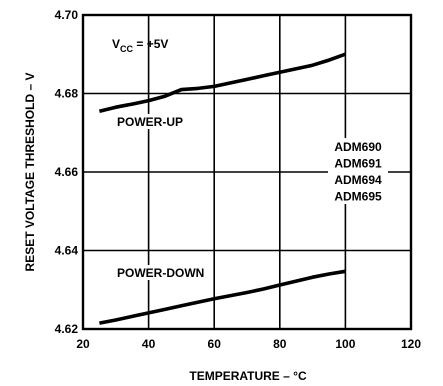  What do you see at coordinates (30, 172) in the screenshot?
I see `y-axis-title: RESET VOLTAGE THRESHOLD – V` at bounding box center [30, 172].